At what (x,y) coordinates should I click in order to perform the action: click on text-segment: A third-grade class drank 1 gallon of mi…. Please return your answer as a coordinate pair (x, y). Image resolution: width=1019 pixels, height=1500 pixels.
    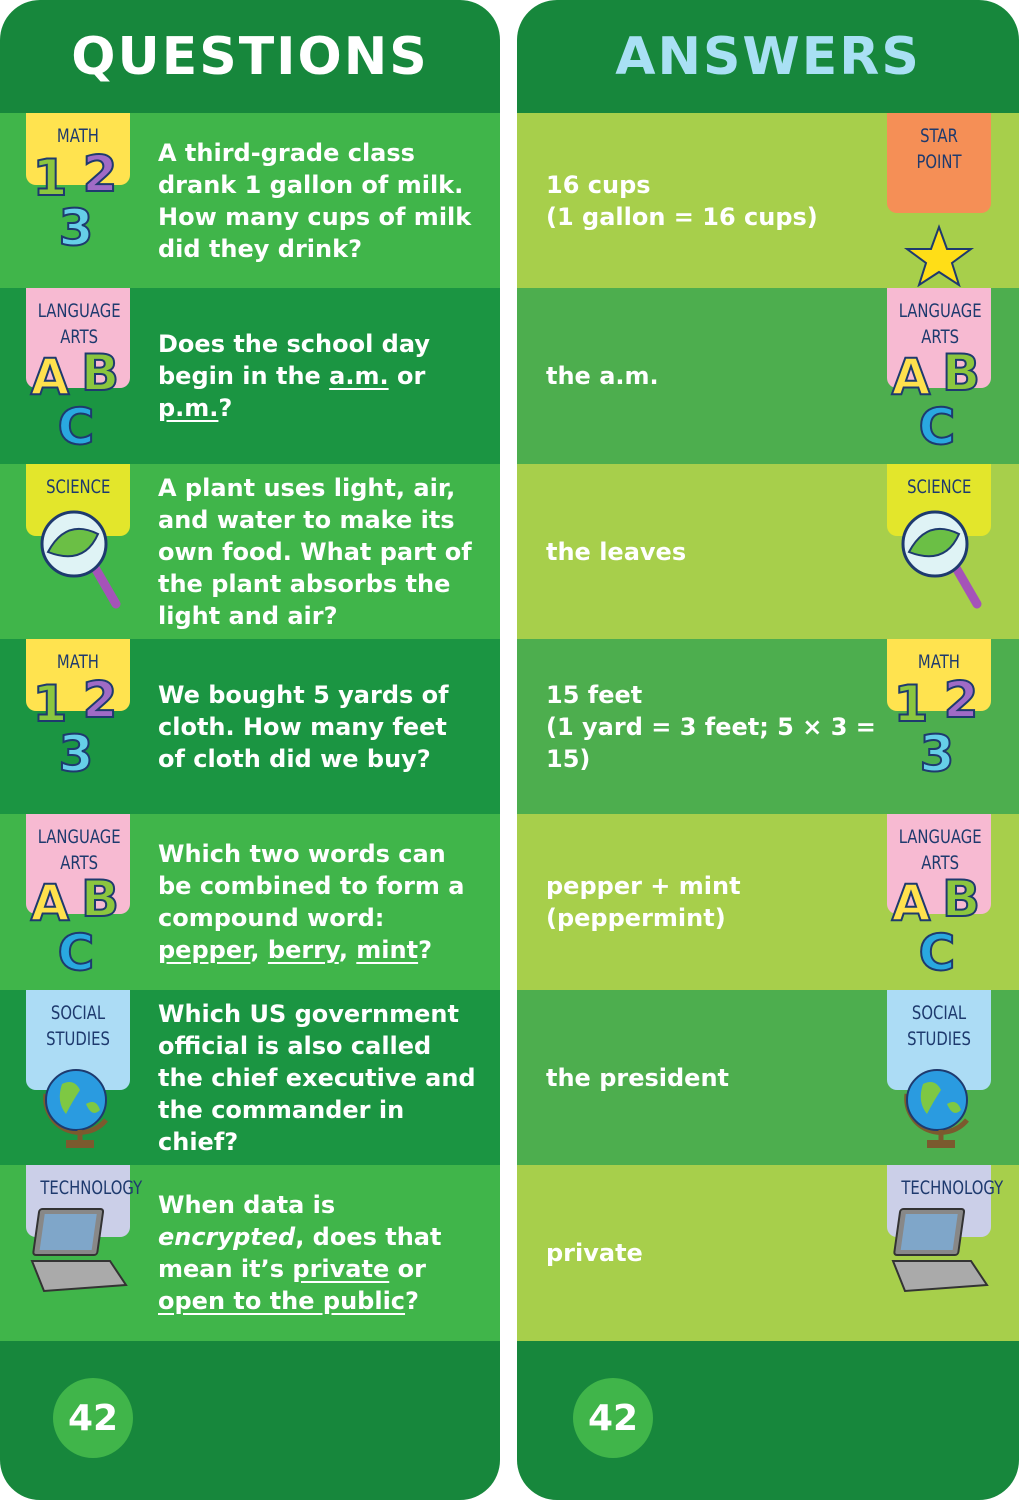
    Looking at the image, I should click on (315, 201).